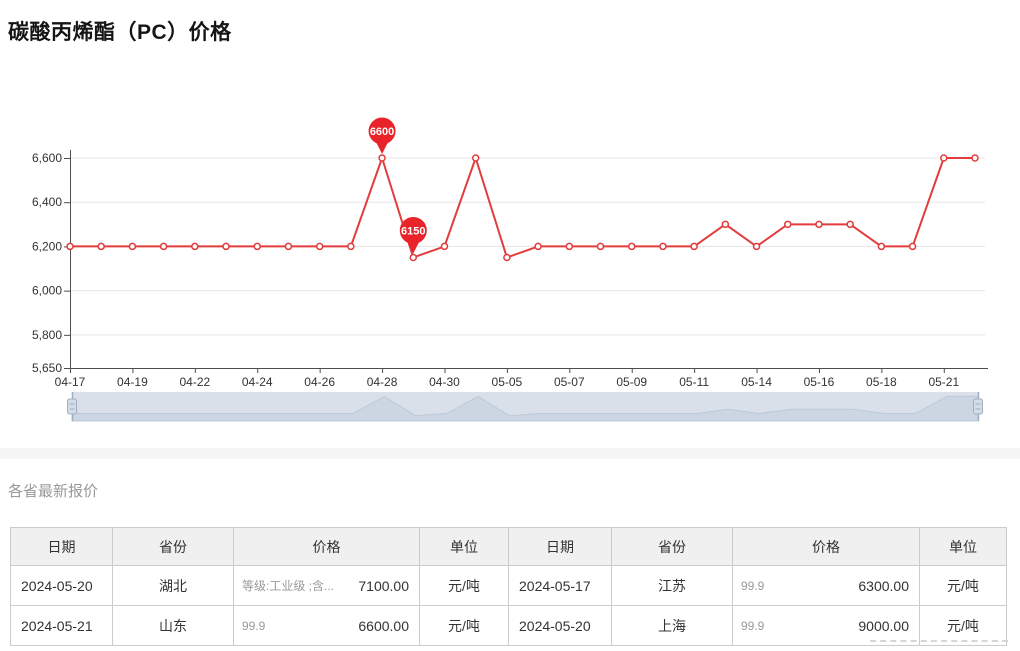 This screenshot has height=651, width=1020. Describe the element at coordinates (943, 382) in the screenshot. I see `svg-text: 05-21` at that location.